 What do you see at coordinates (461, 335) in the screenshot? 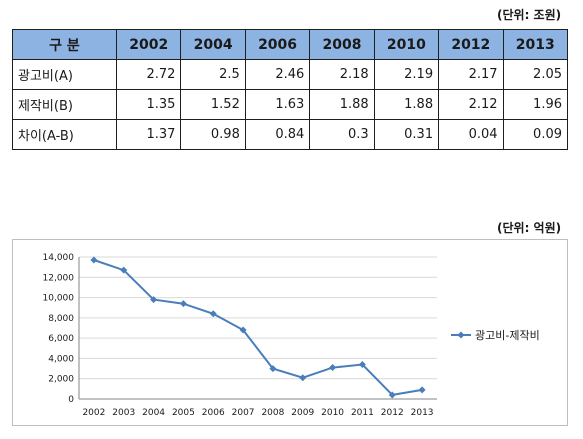
I see `legend-marker` at bounding box center [461, 335].